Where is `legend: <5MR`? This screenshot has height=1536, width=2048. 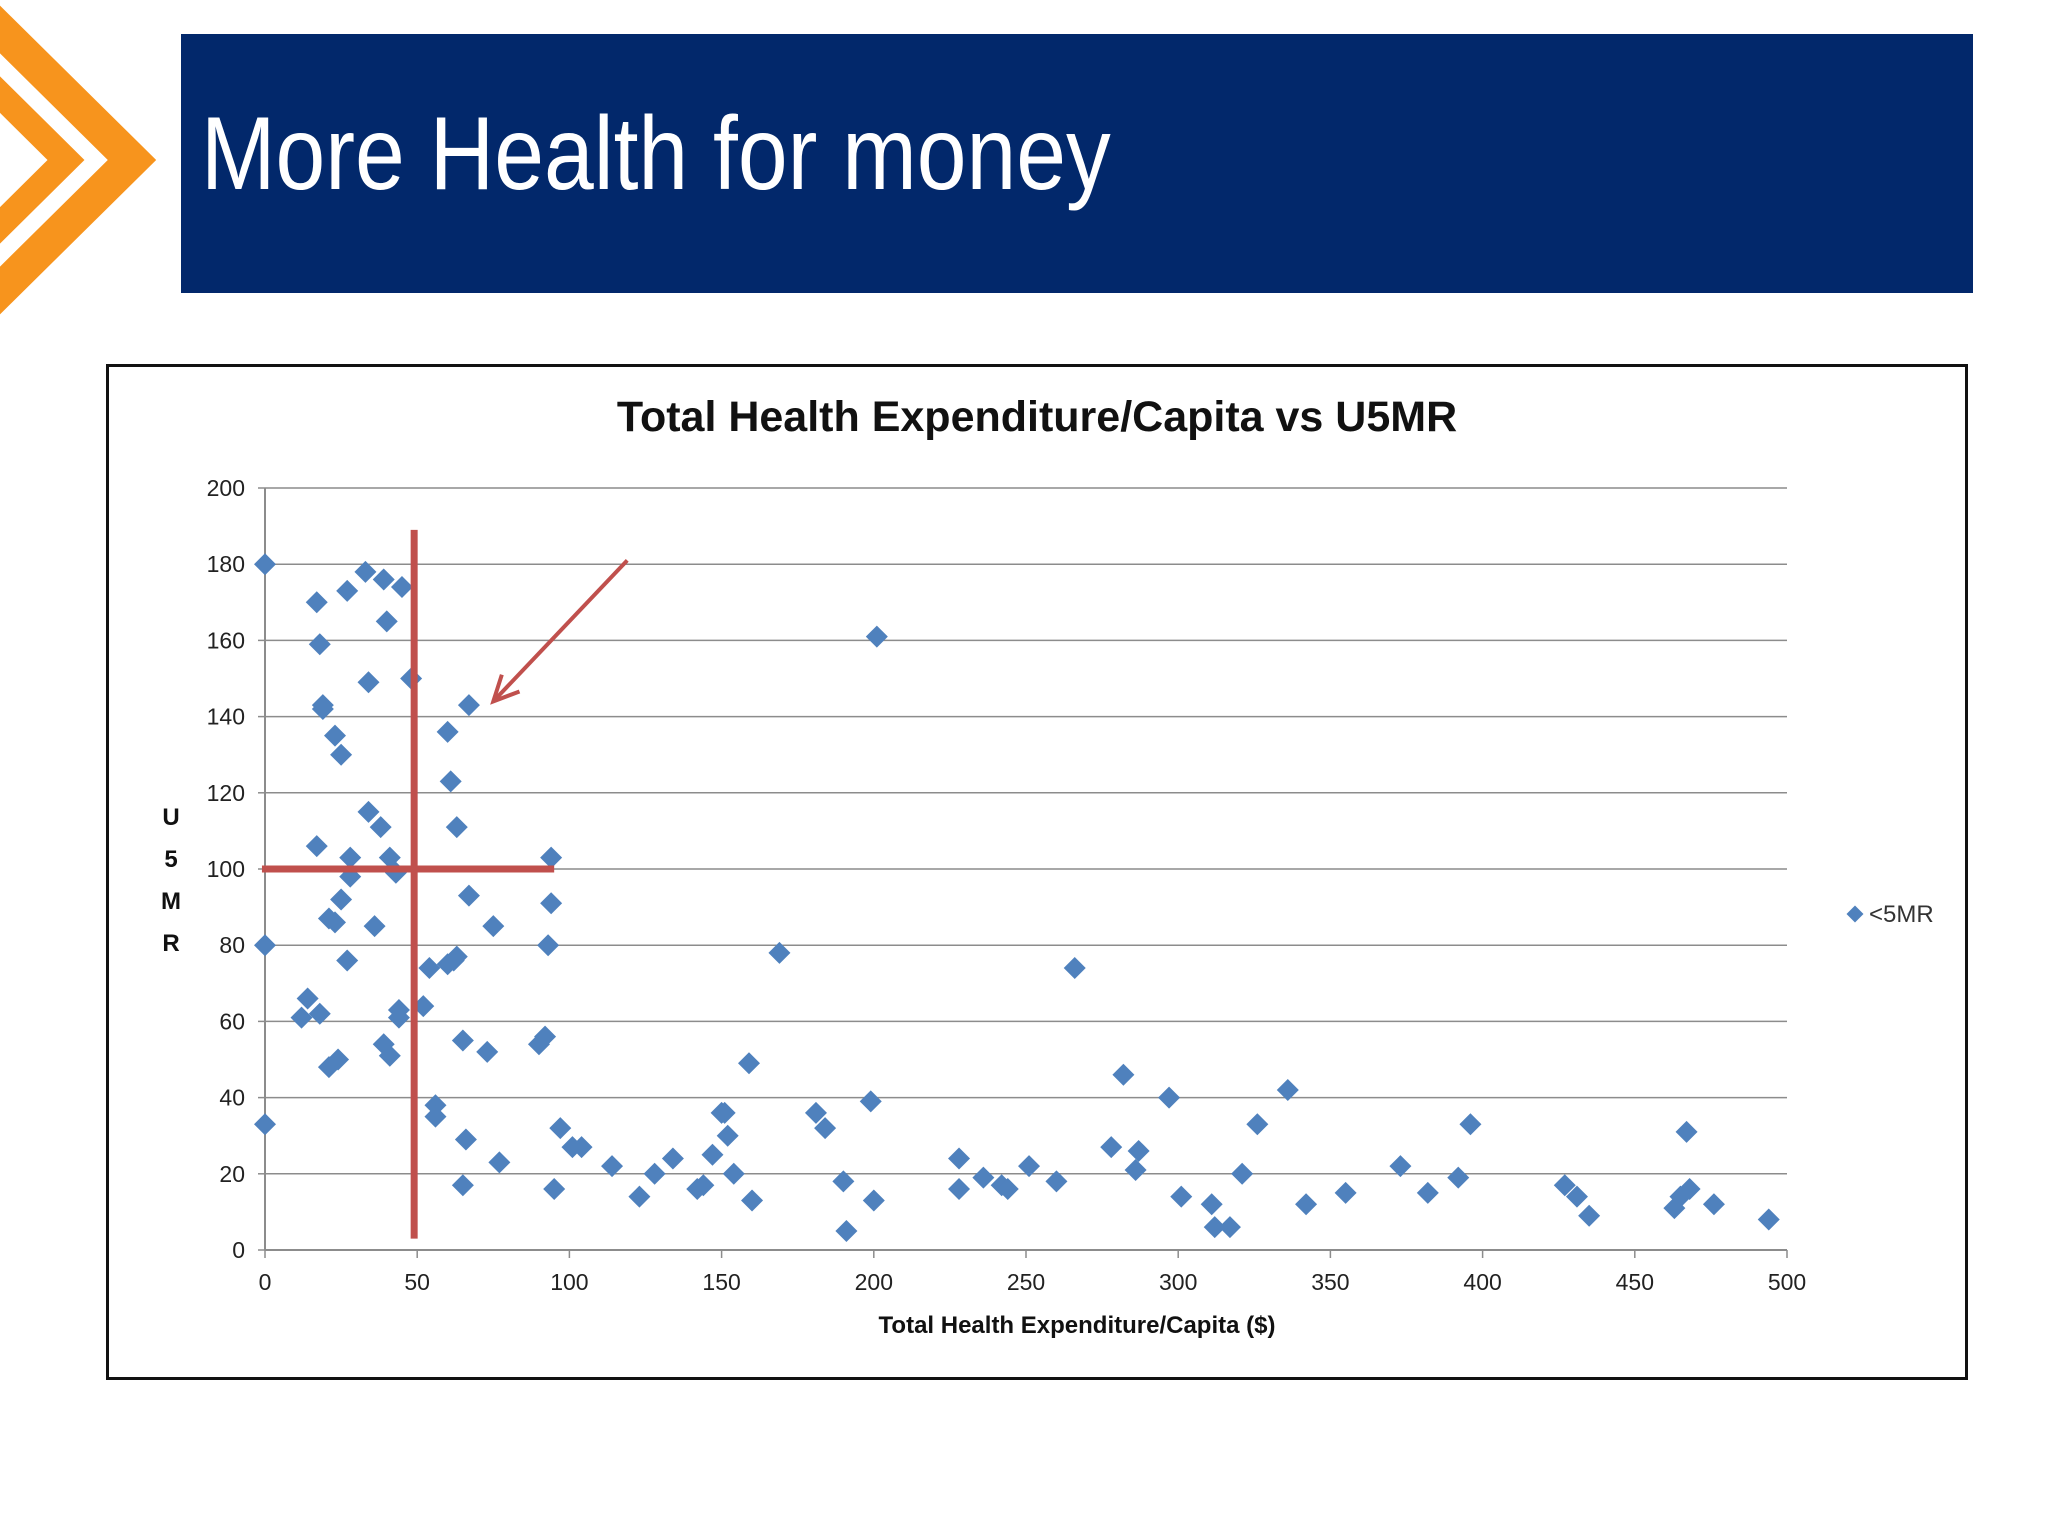
legend: <5MR is located at coordinates (1890, 915).